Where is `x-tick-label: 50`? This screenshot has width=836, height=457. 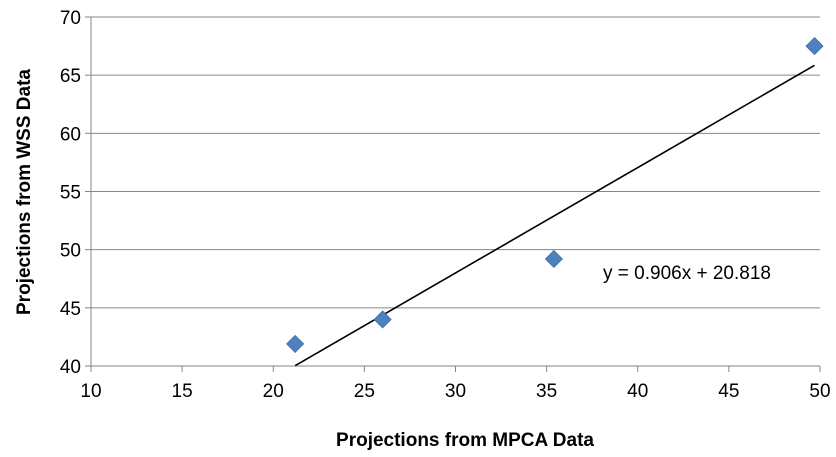
x-tick-label: 50 is located at coordinates (819, 391).